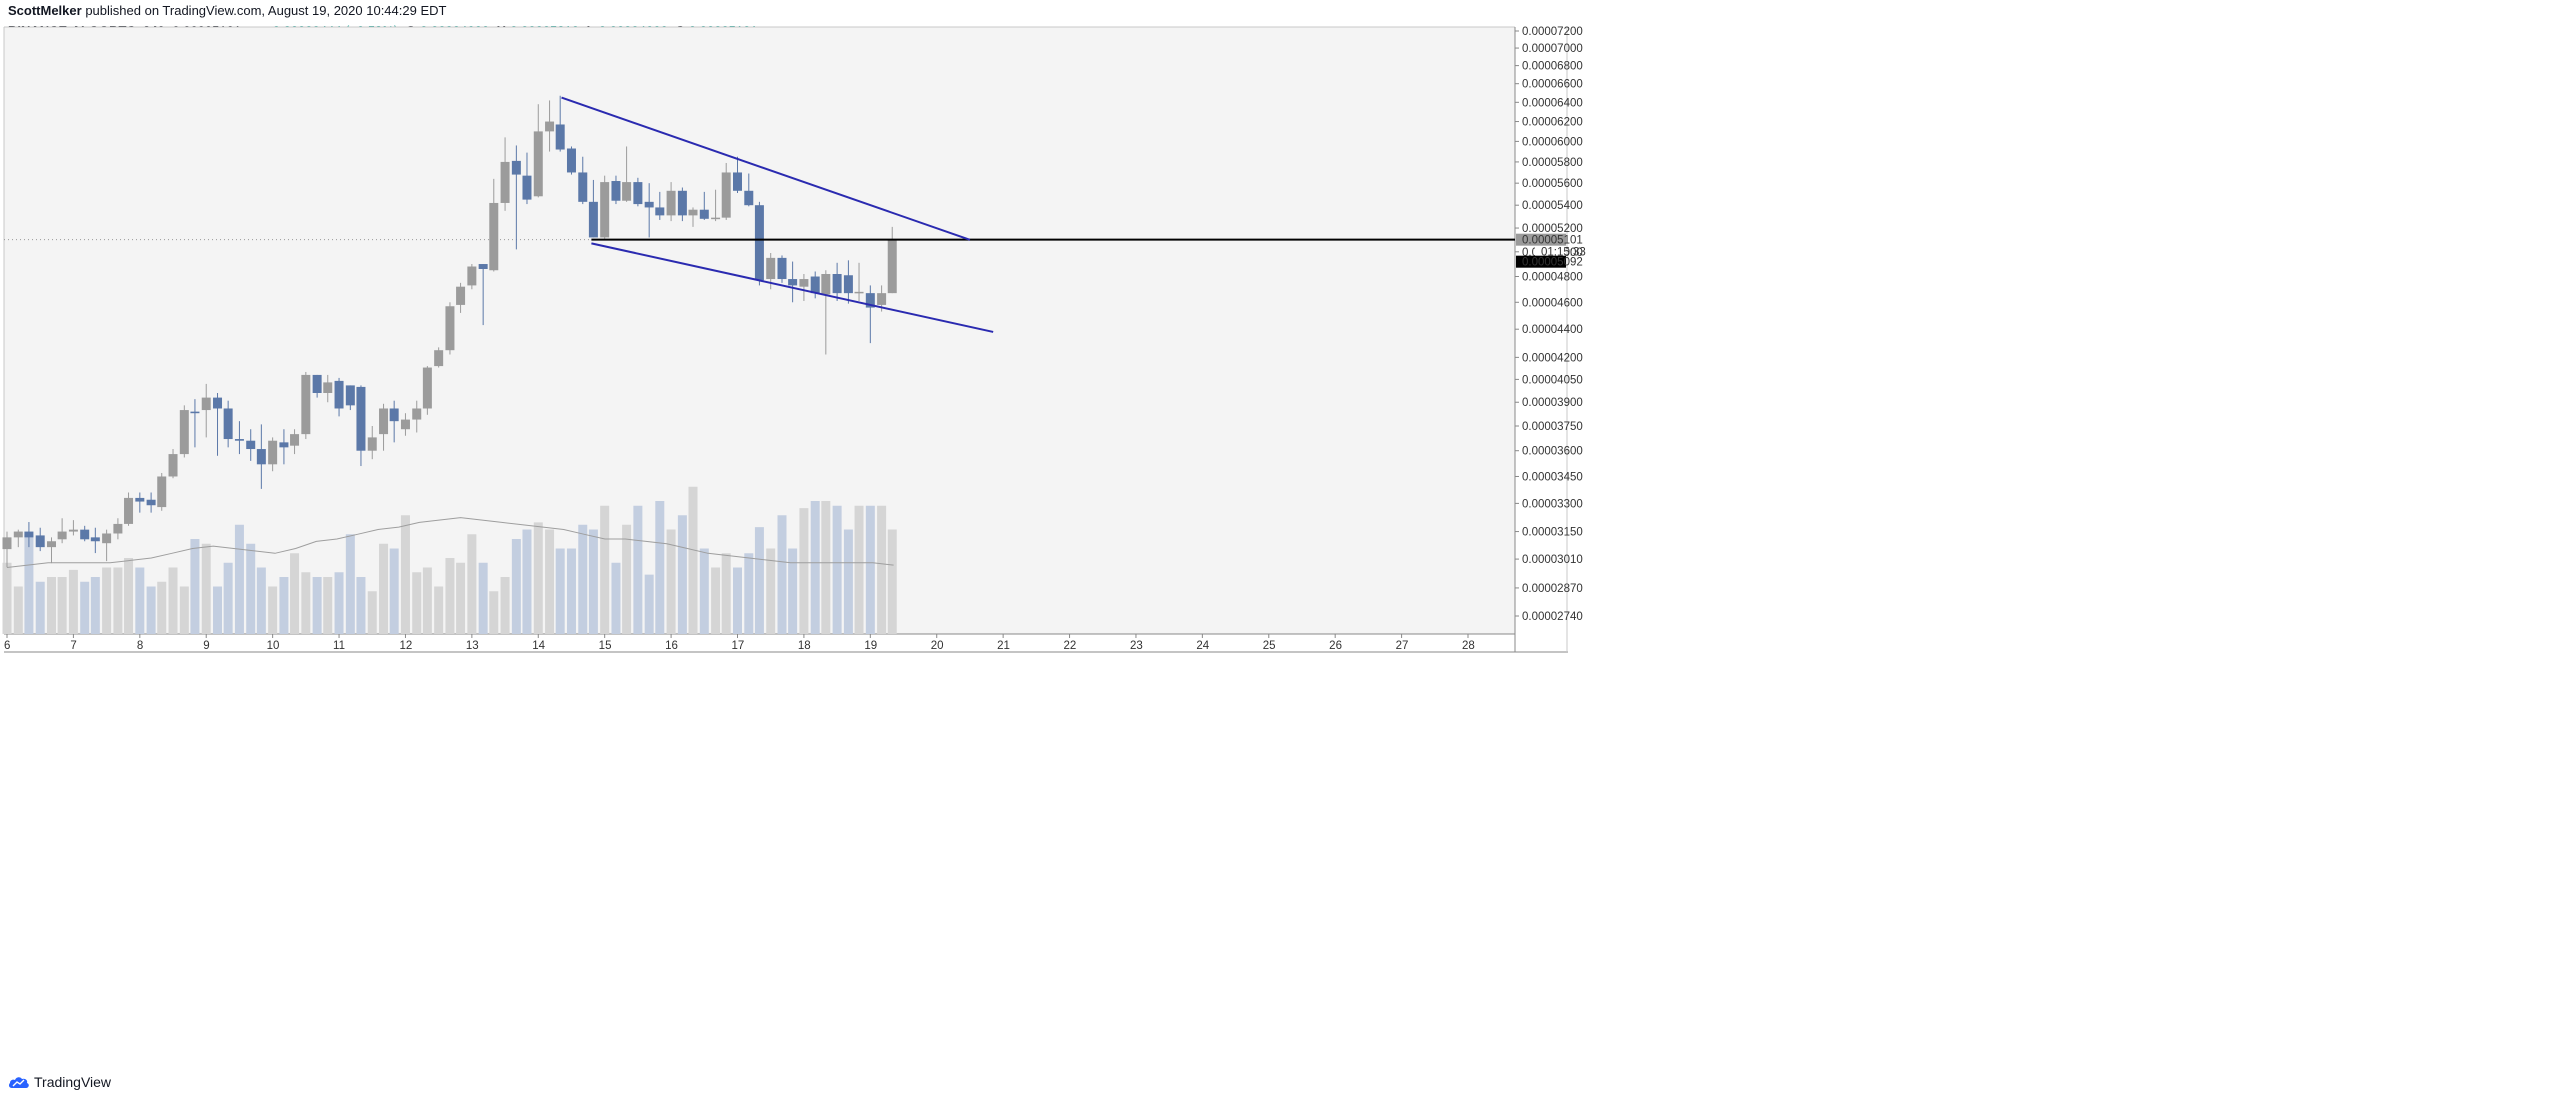 This screenshot has height=1103, width=2560. What do you see at coordinates (671, 646) in the screenshot?
I see `x-tick-label: 16` at bounding box center [671, 646].